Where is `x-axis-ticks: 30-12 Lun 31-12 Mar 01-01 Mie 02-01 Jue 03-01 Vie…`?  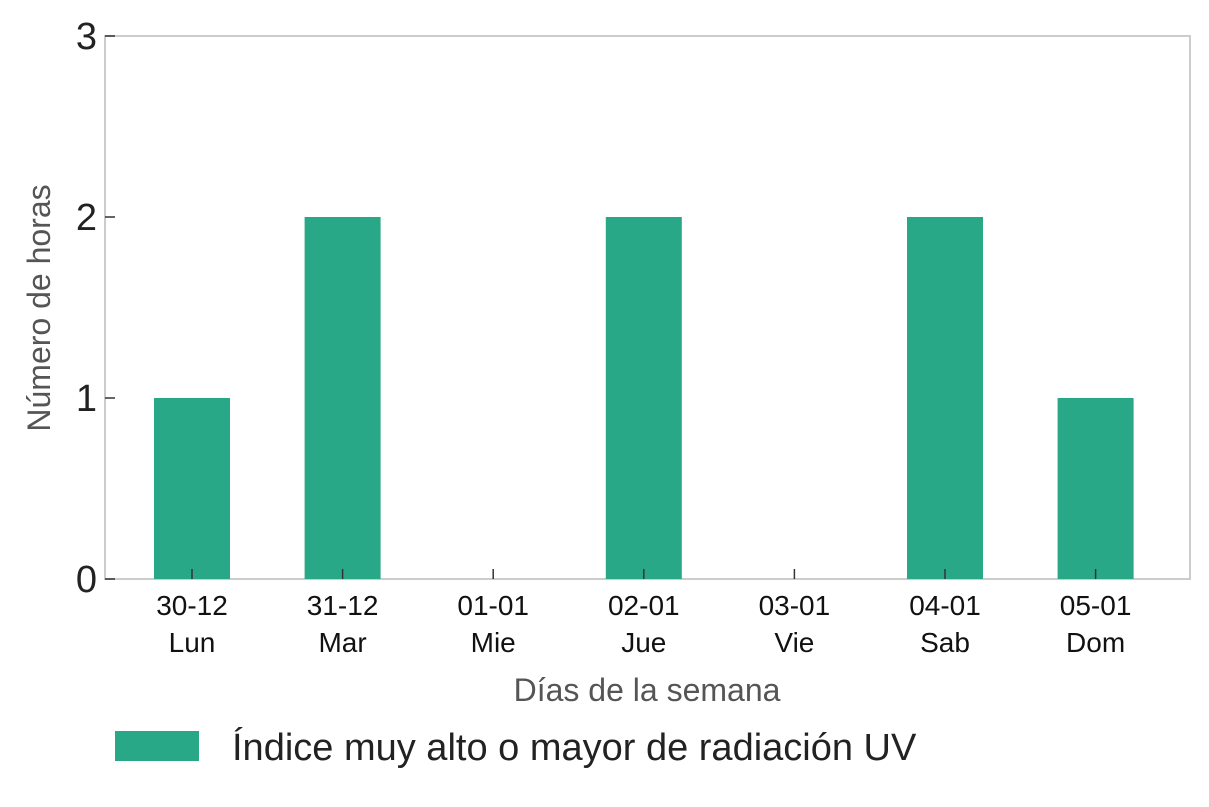
x-axis-ticks: 30-12 Lun 31-12 Mar 01-01 Mie 02-01 Jue 03-01 Vie… is located at coordinates (643, 613).